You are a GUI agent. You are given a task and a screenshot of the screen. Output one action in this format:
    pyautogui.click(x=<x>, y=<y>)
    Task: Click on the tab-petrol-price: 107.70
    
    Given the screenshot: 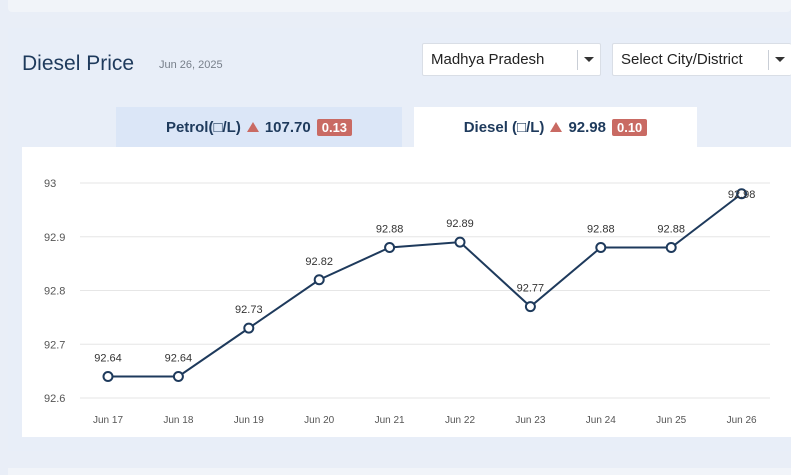 What is the action you would take?
    pyautogui.click(x=287, y=127)
    